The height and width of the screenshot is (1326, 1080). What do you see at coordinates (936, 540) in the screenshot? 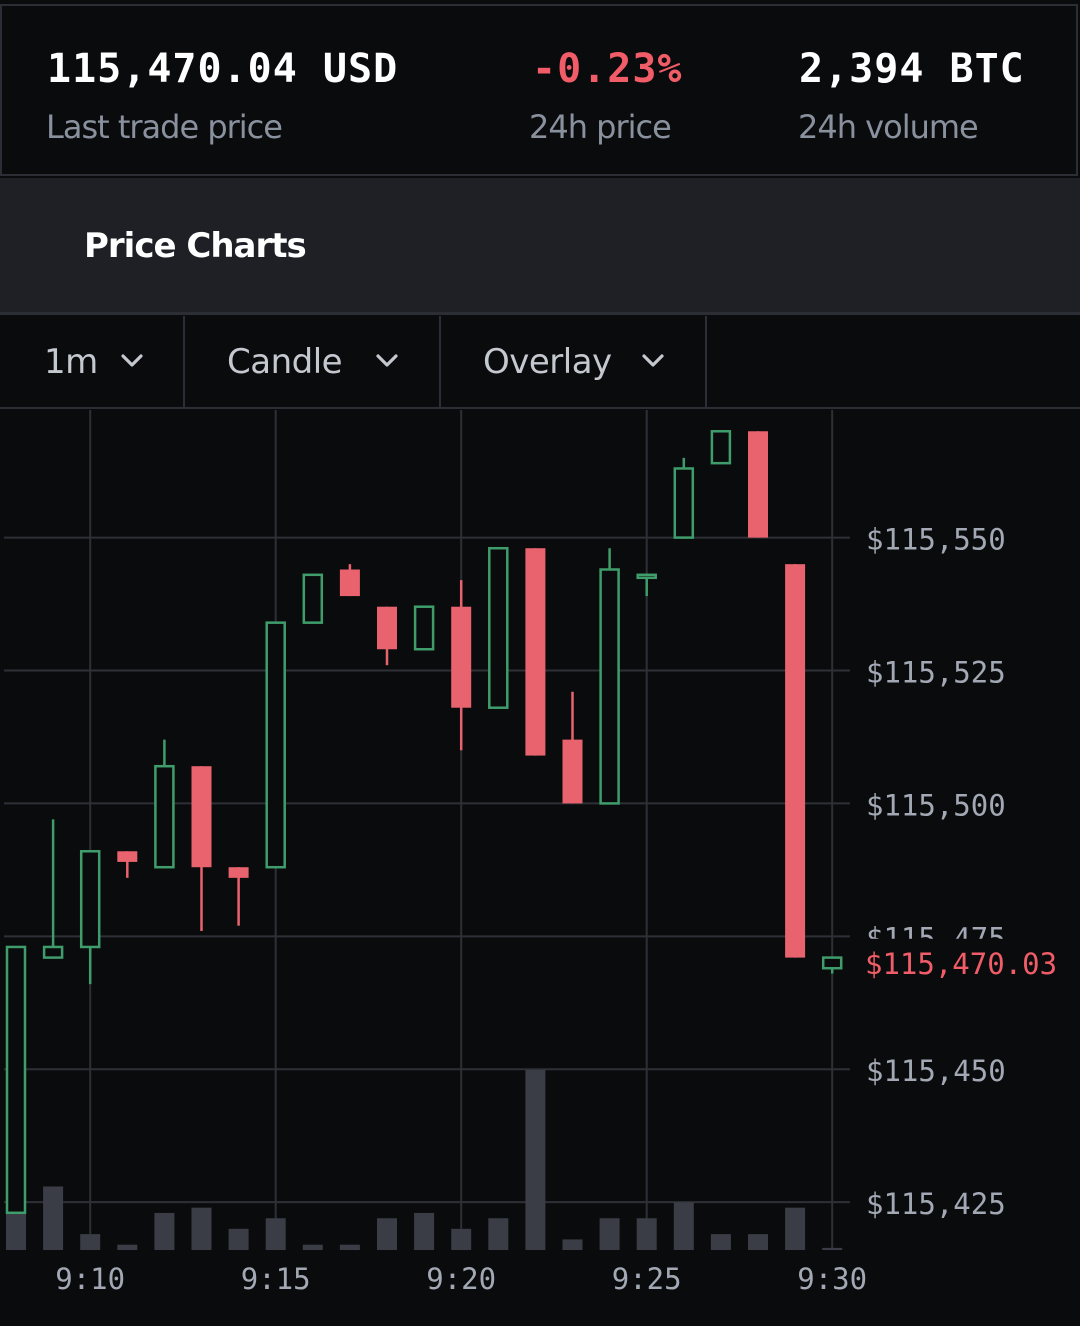
I see `y-tick-label: $115,550` at bounding box center [936, 540].